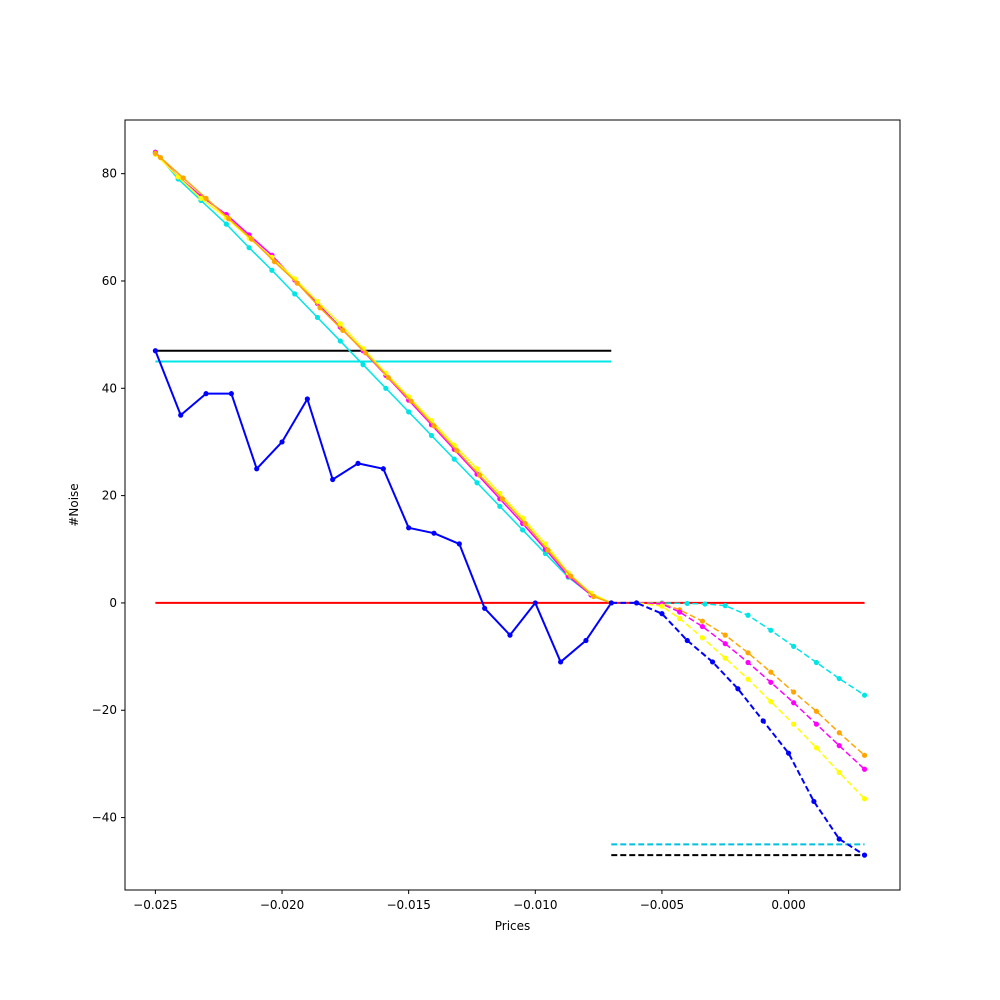 This screenshot has width=1000, height=1000. I want to click on y-axis-ticks: −40 −20 0 20 40 60 80, so click(108, 496).